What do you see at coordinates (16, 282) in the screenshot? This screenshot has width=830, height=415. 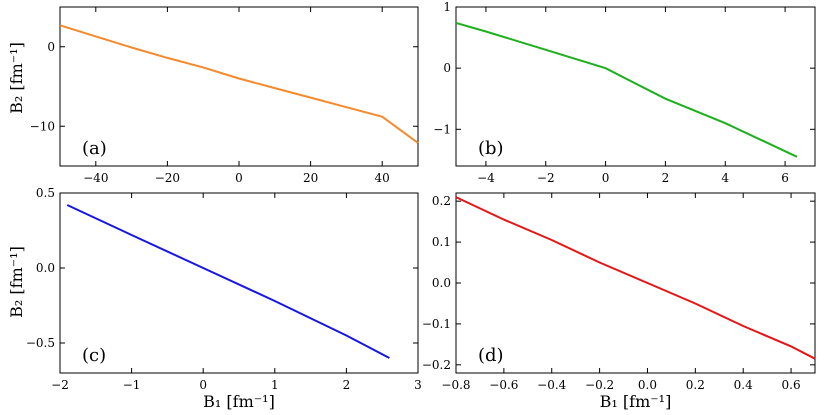 I see `ylabel-bottom: B₂ [fm⁻¹]` at bounding box center [16, 282].